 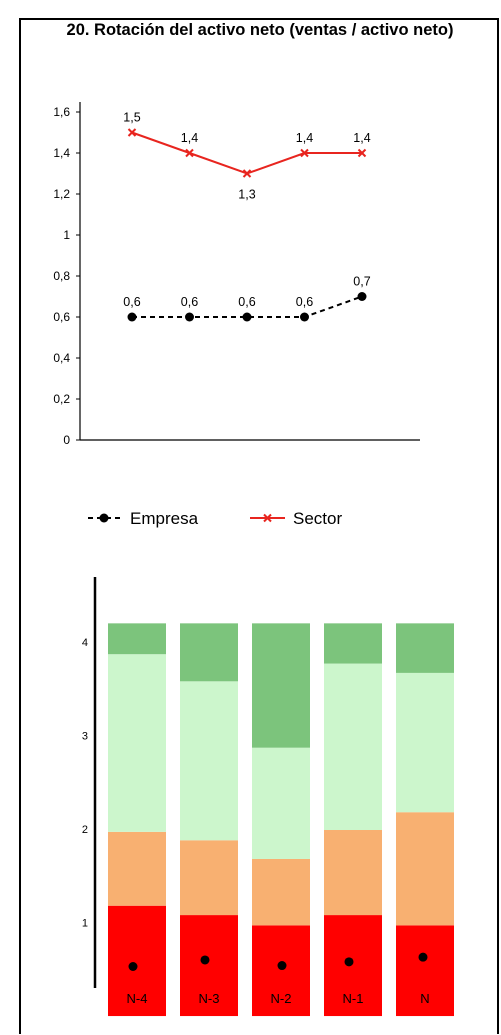 What do you see at coordinates (66, 440) in the screenshot?
I see `y-tick-label: 0` at bounding box center [66, 440].